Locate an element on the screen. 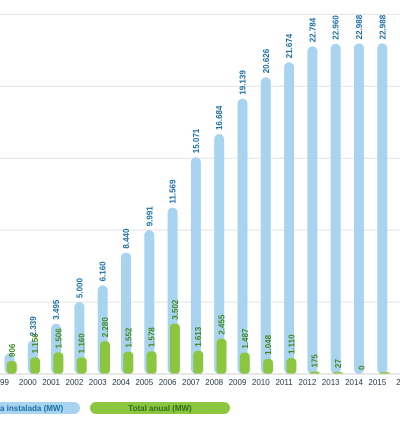  label-annual-2011: 1.048 is located at coordinates (268, 344).